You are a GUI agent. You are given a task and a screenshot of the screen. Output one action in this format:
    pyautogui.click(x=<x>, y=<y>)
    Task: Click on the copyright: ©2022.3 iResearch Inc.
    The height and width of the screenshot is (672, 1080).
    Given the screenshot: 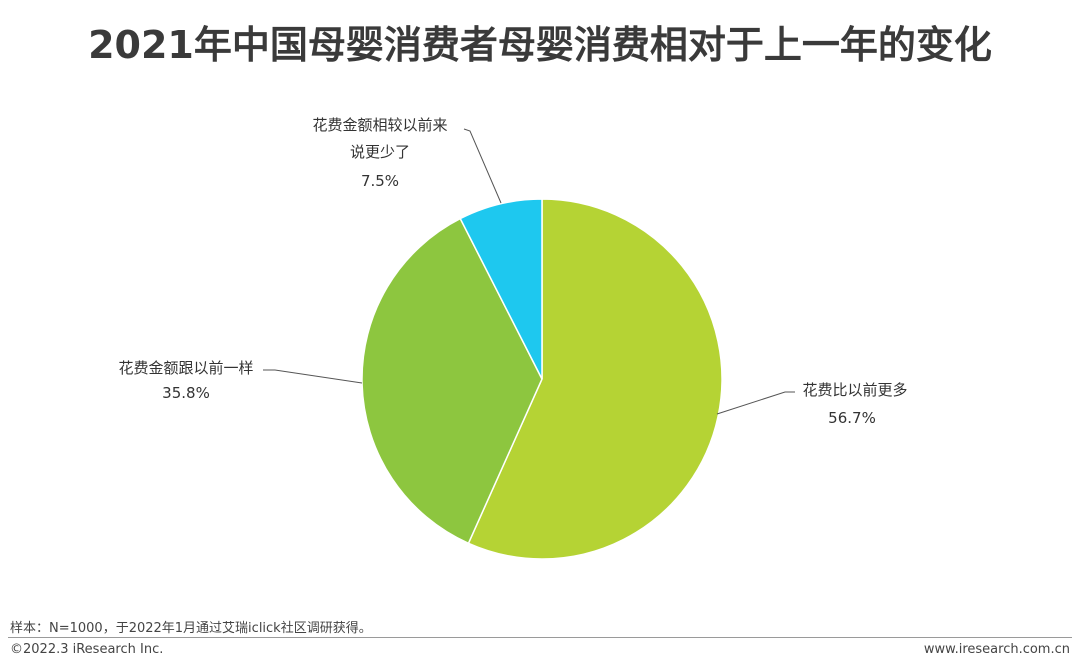 What is the action you would take?
    pyautogui.click(x=87, y=649)
    